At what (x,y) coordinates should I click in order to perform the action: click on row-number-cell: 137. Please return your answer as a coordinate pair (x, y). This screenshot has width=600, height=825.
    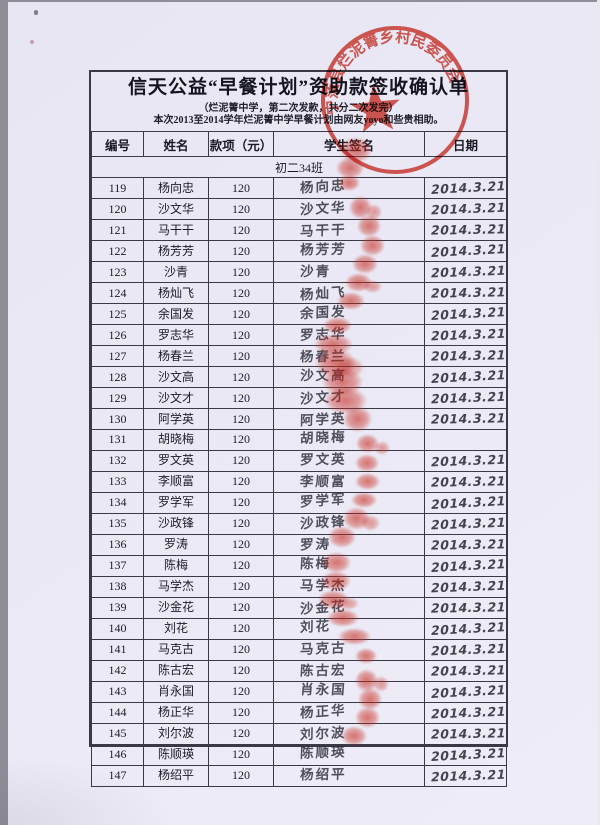
    Looking at the image, I should click on (117, 565).